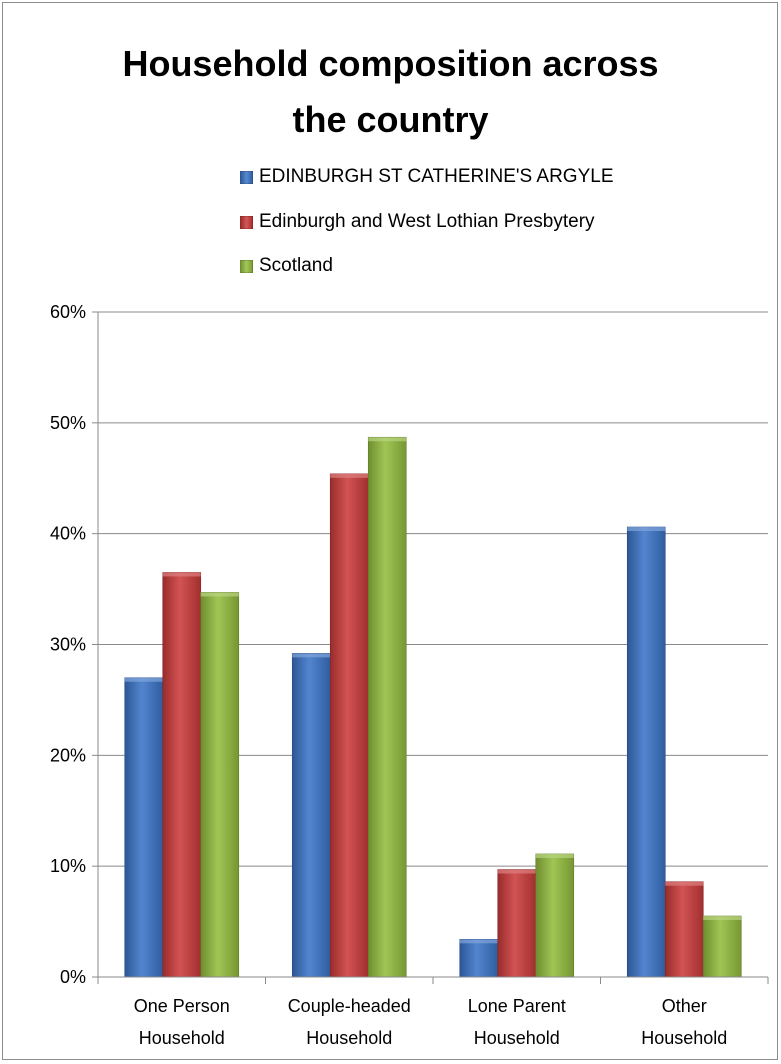  I want to click on legend-item-series-2: Edinburgh and West Lothian Presbytery, so click(417, 222).